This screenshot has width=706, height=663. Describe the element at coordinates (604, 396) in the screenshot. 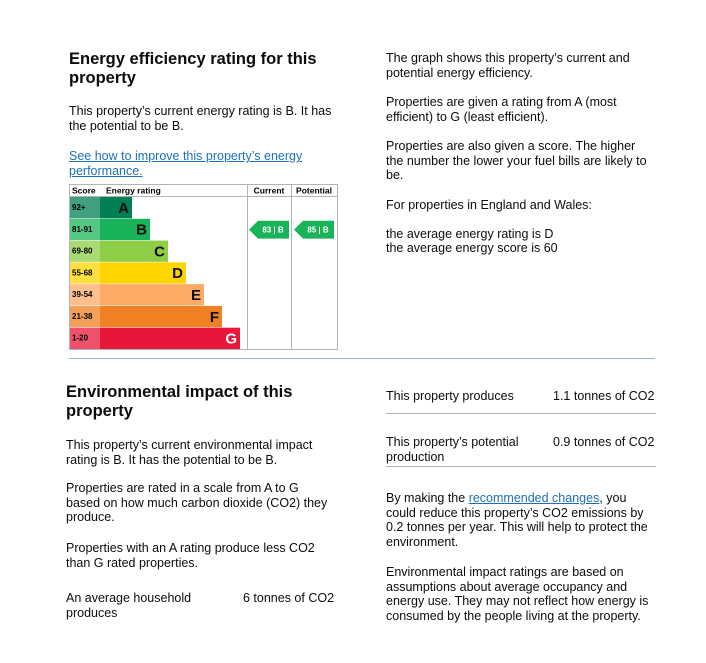

I see `value: 1.1 tonnes of CO2` at that location.